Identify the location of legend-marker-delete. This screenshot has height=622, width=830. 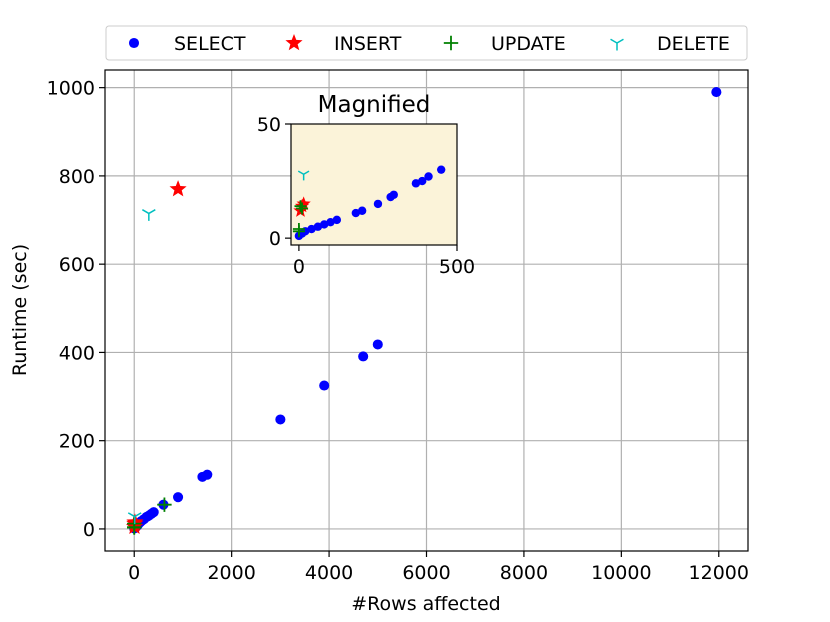
(617, 44).